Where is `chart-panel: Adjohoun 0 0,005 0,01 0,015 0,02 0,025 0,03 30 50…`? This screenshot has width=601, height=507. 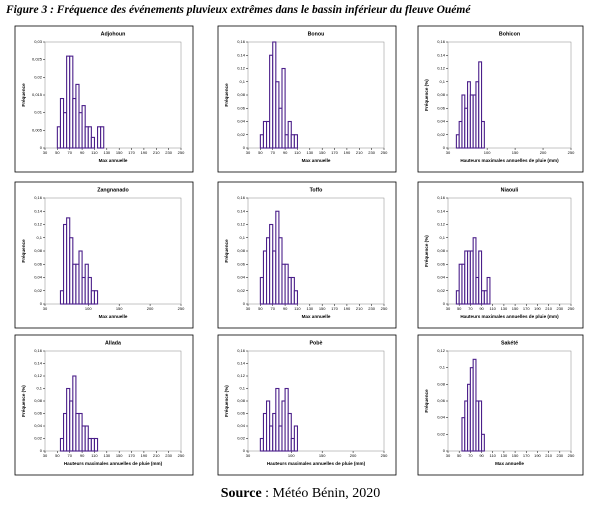 chart-panel: Adjohoun 0 0,005 0,01 0,015 0,02 0,025 0,03 30 50… is located at coordinates (104, 99).